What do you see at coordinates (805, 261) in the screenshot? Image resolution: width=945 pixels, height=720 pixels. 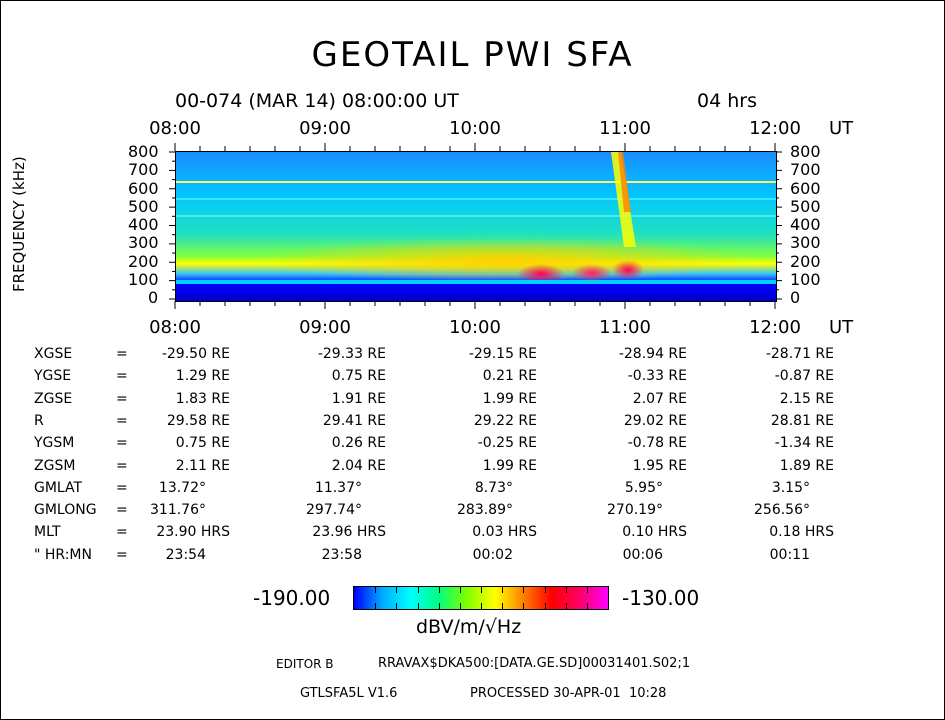 I see `y-tick-label-right: 200` at bounding box center [805, 261].